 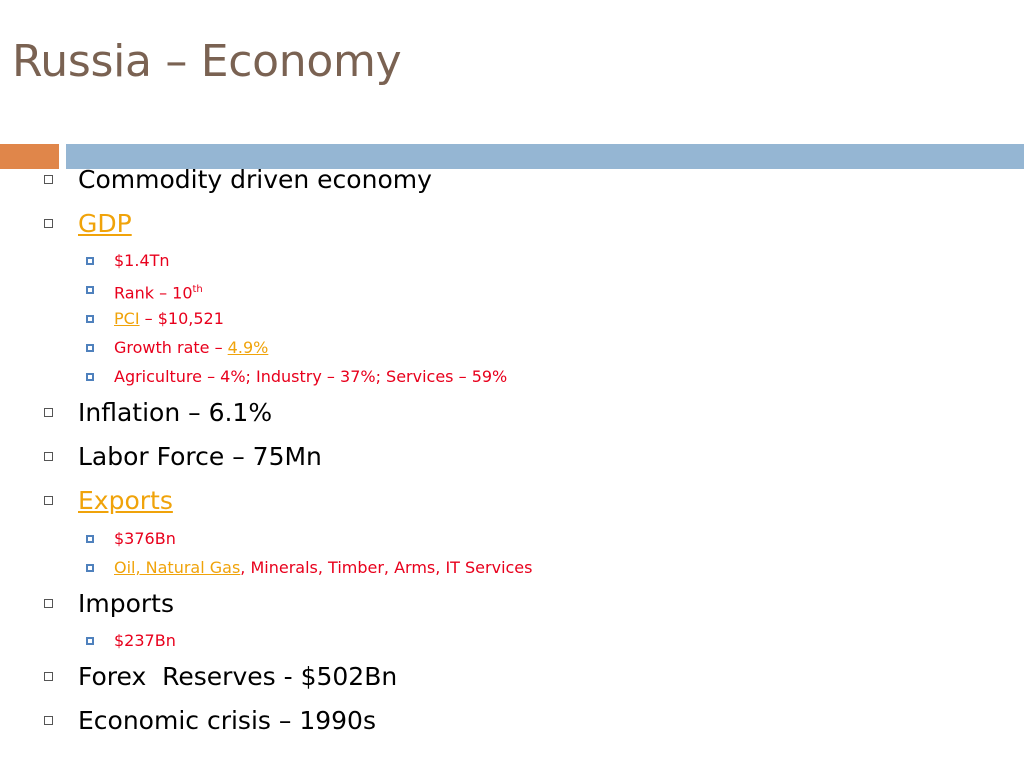 What do you see at coordinates (181, 318) in the screenshot?
I see `pci-value: – $10,521` at bounding box center [181, 318].